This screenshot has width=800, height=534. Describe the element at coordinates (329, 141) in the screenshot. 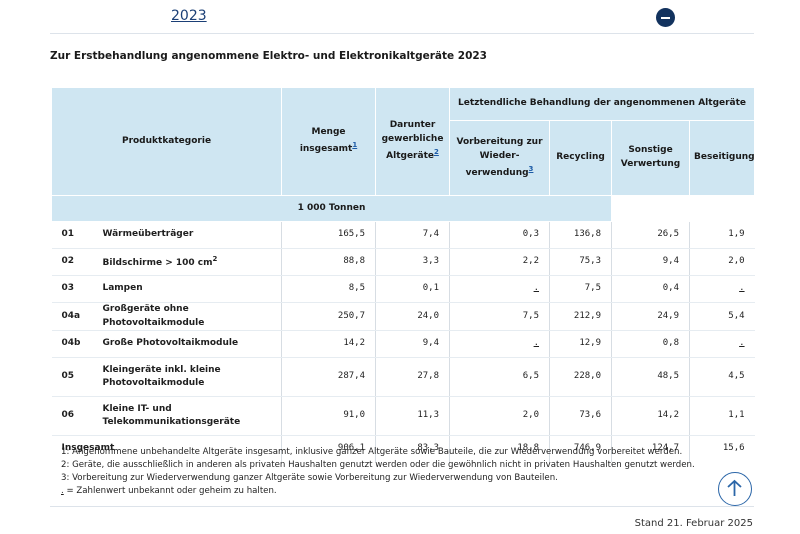

I see `header-menge: Menge insgesamt1` at that location.